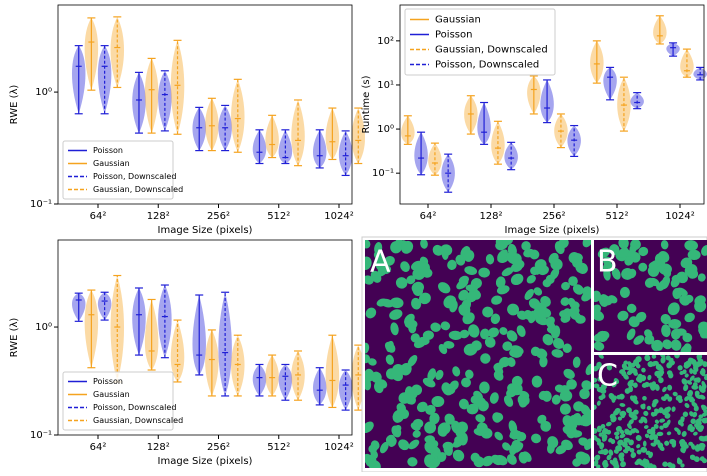  What do you see at coordinates (205, 461) in the screenshot?
I see `x-axis-label: Image Size (pixels)` at bounding box center [205, 461].